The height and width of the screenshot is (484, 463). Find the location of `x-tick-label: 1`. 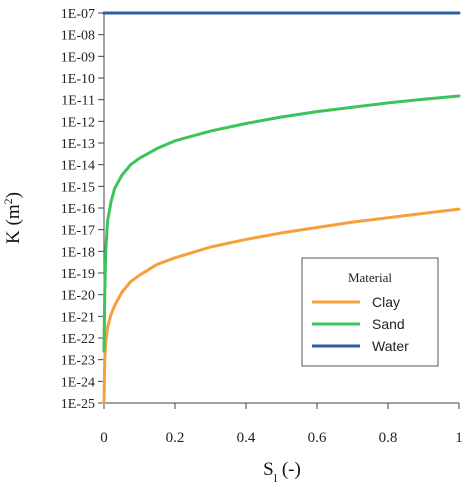

x-tick-label: 1 is located at coordinates (459, 438).